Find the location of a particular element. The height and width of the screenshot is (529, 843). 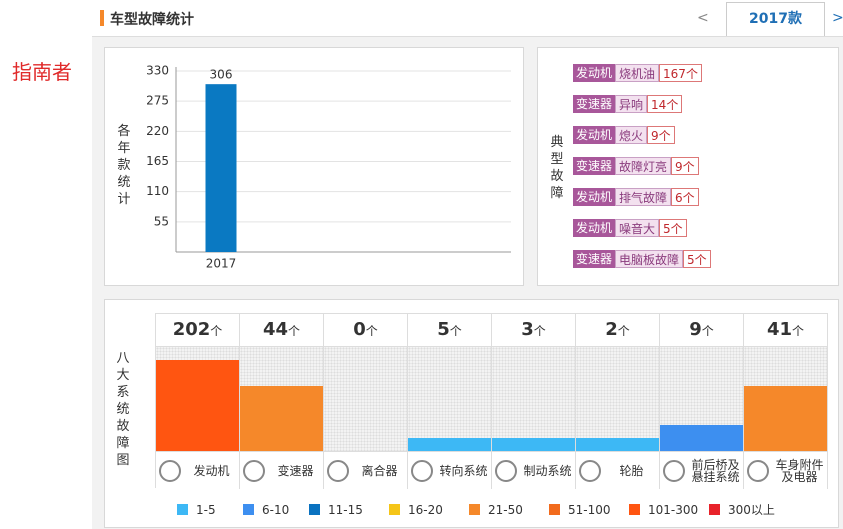

legend-label: 11-15 is located at coordinates (345, 509).